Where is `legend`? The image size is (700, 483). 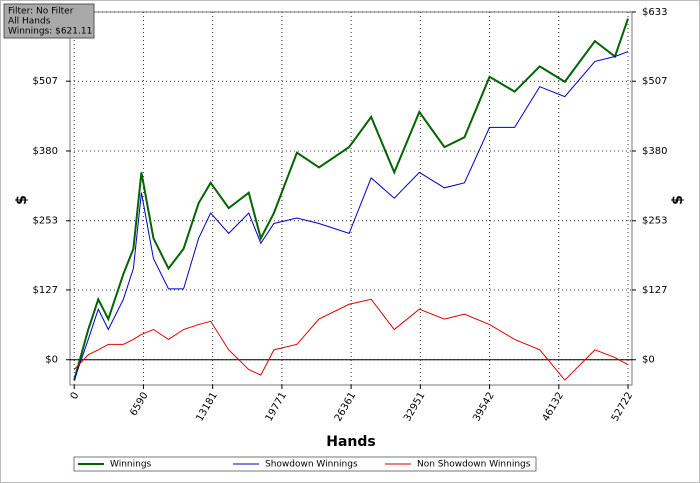 legend is located at coordinates (305, 464).